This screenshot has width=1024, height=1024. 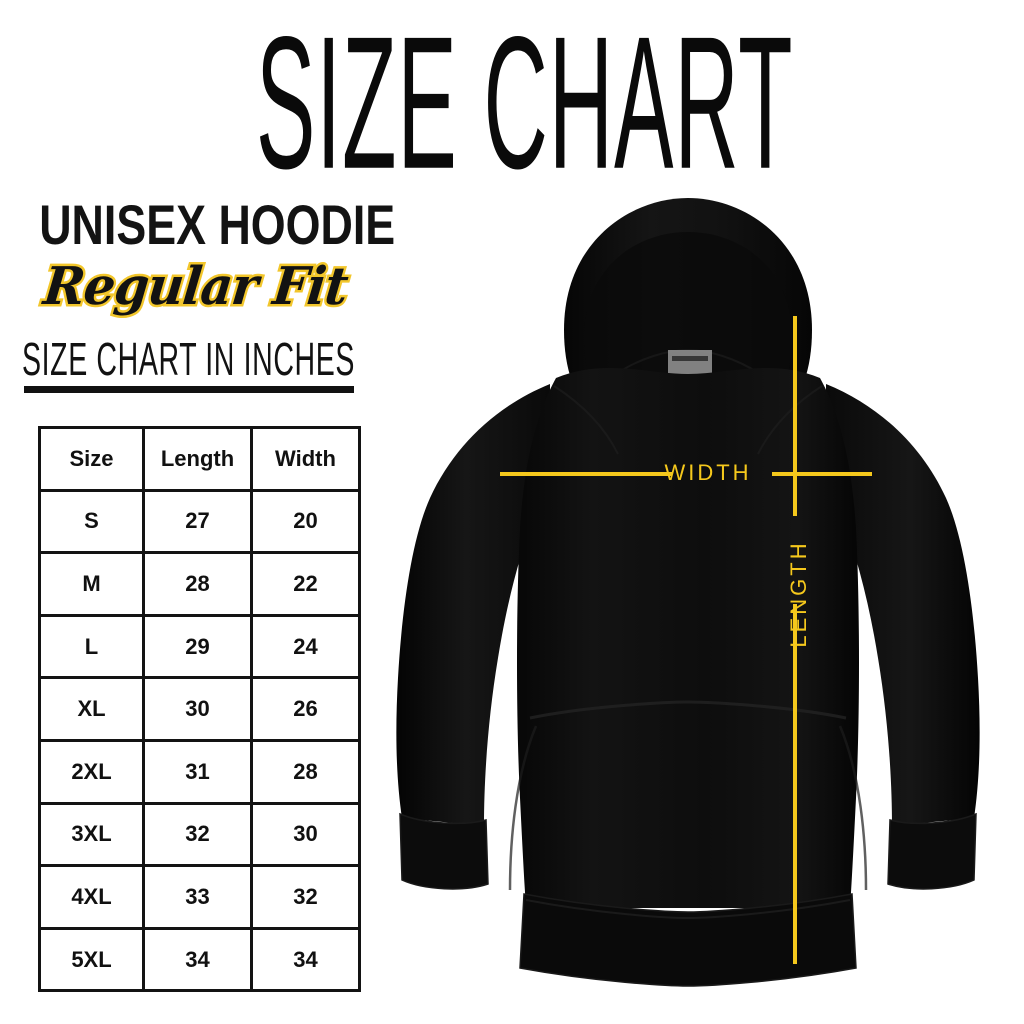 I want to click on hood-group, so click(x=688, y=295).